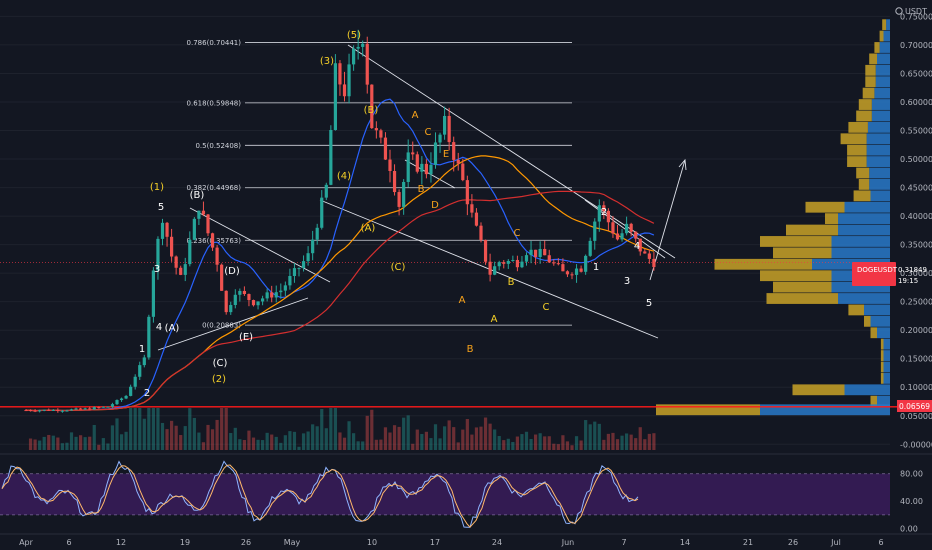 This screenshot has height=550, width=932. I want to click on wave-label: 5, so click(649, 303).